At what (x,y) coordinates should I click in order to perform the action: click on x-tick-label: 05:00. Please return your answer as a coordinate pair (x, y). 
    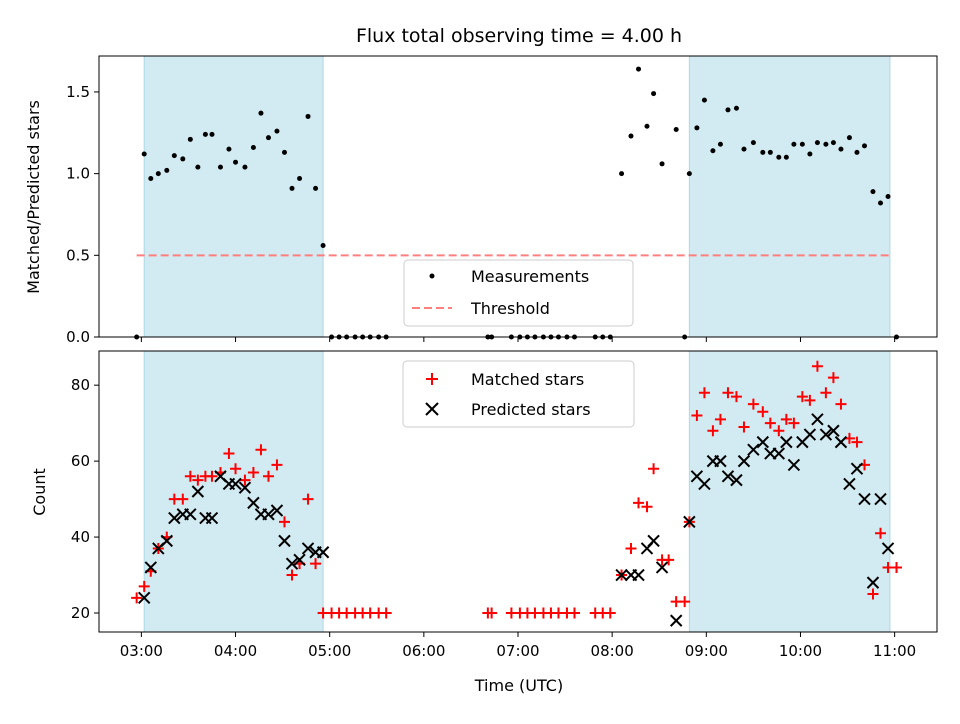
    Looking at the image, I should click on (329, 651).